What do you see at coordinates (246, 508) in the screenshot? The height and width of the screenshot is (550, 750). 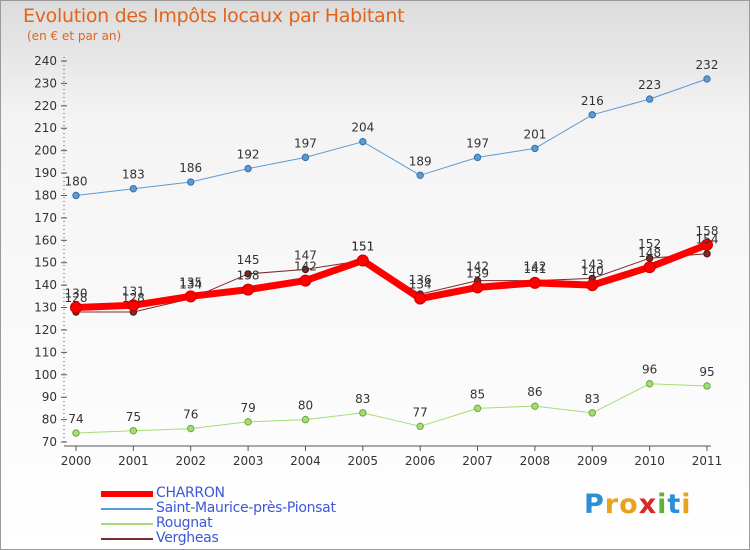 I see `legend-label-saint-maurice: Saint-Maurice-près-Pionsat` at bounding box center [246, 508].